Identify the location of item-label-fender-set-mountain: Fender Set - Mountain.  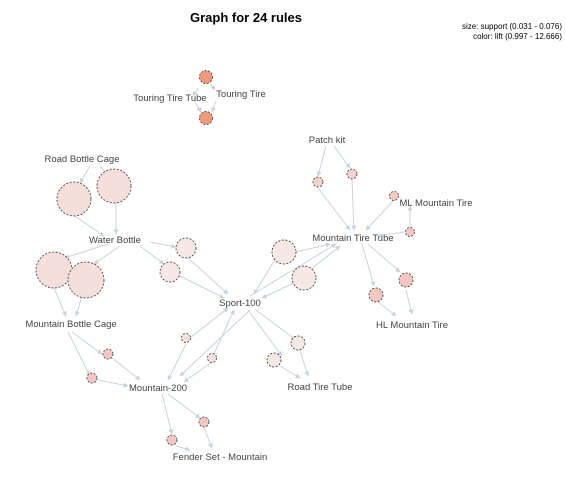
(220, 457).